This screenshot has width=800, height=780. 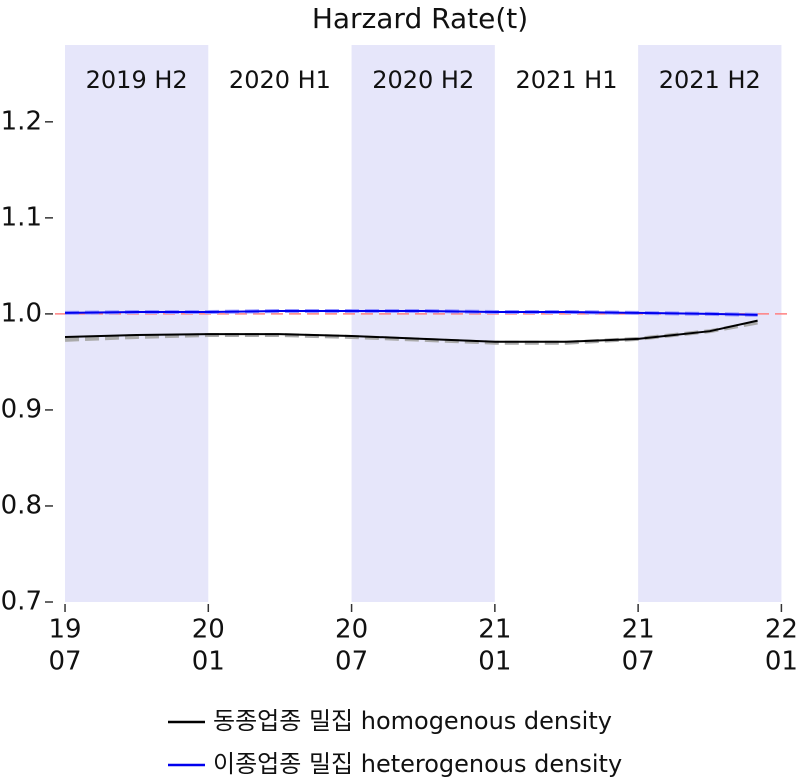 I want to click on legend-label: 동종업종 밀집 homogenous density, so click(x=412, y=721).